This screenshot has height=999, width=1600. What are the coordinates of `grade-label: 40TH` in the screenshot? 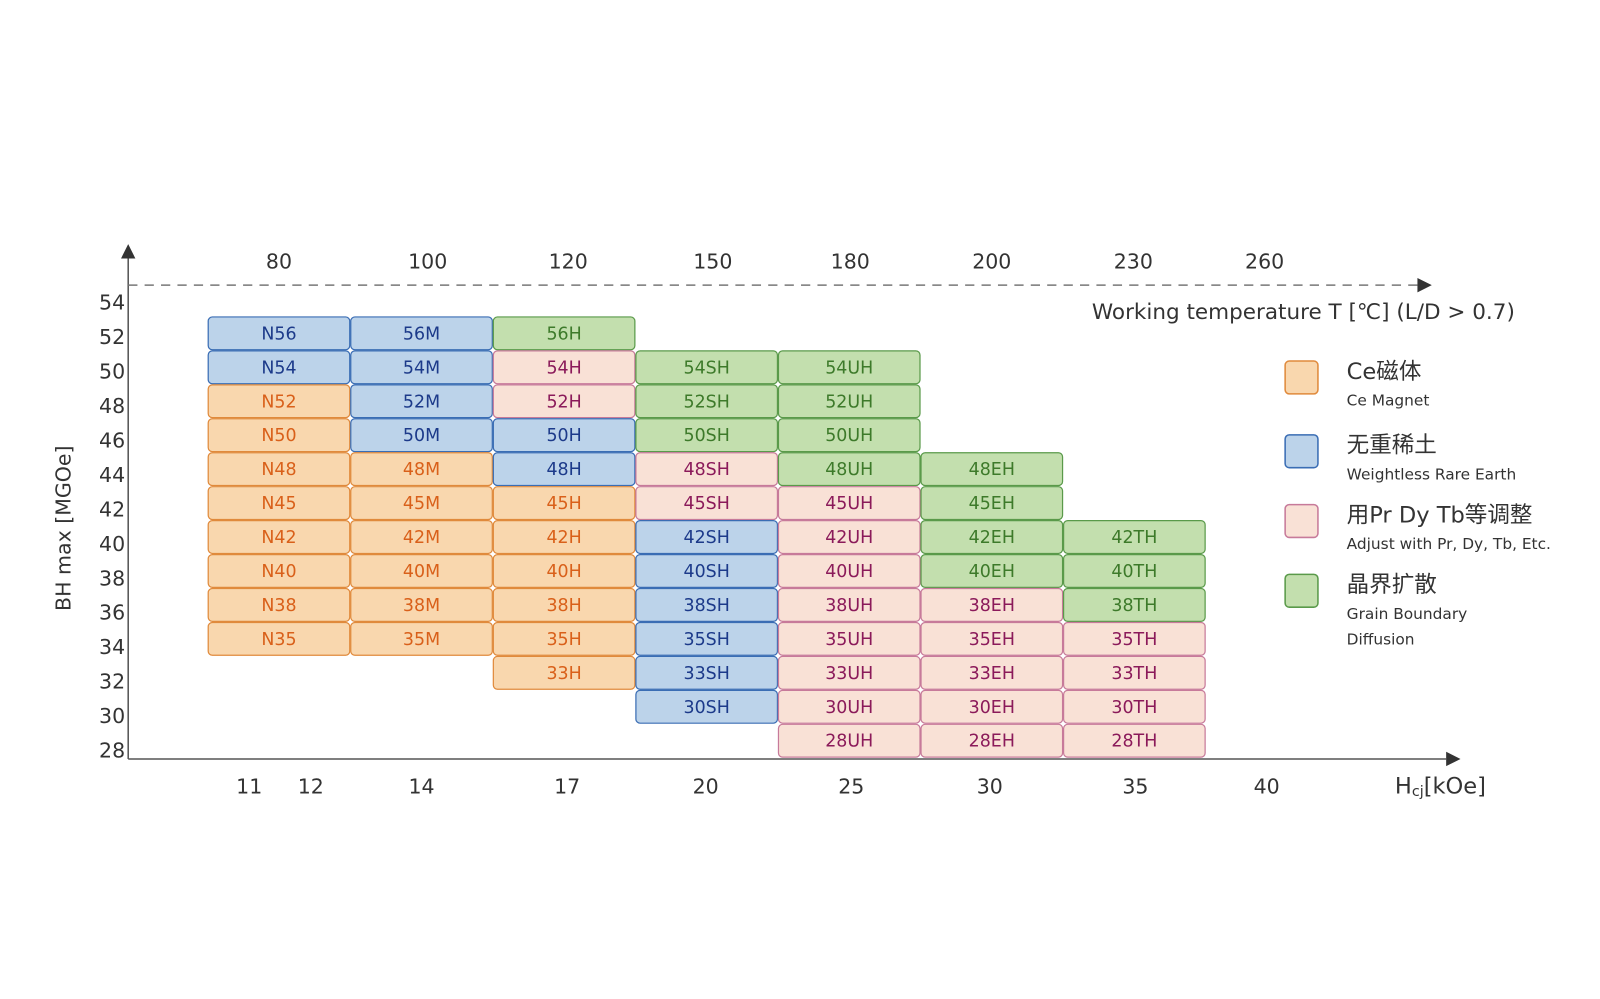 It's located at (1134, 572).